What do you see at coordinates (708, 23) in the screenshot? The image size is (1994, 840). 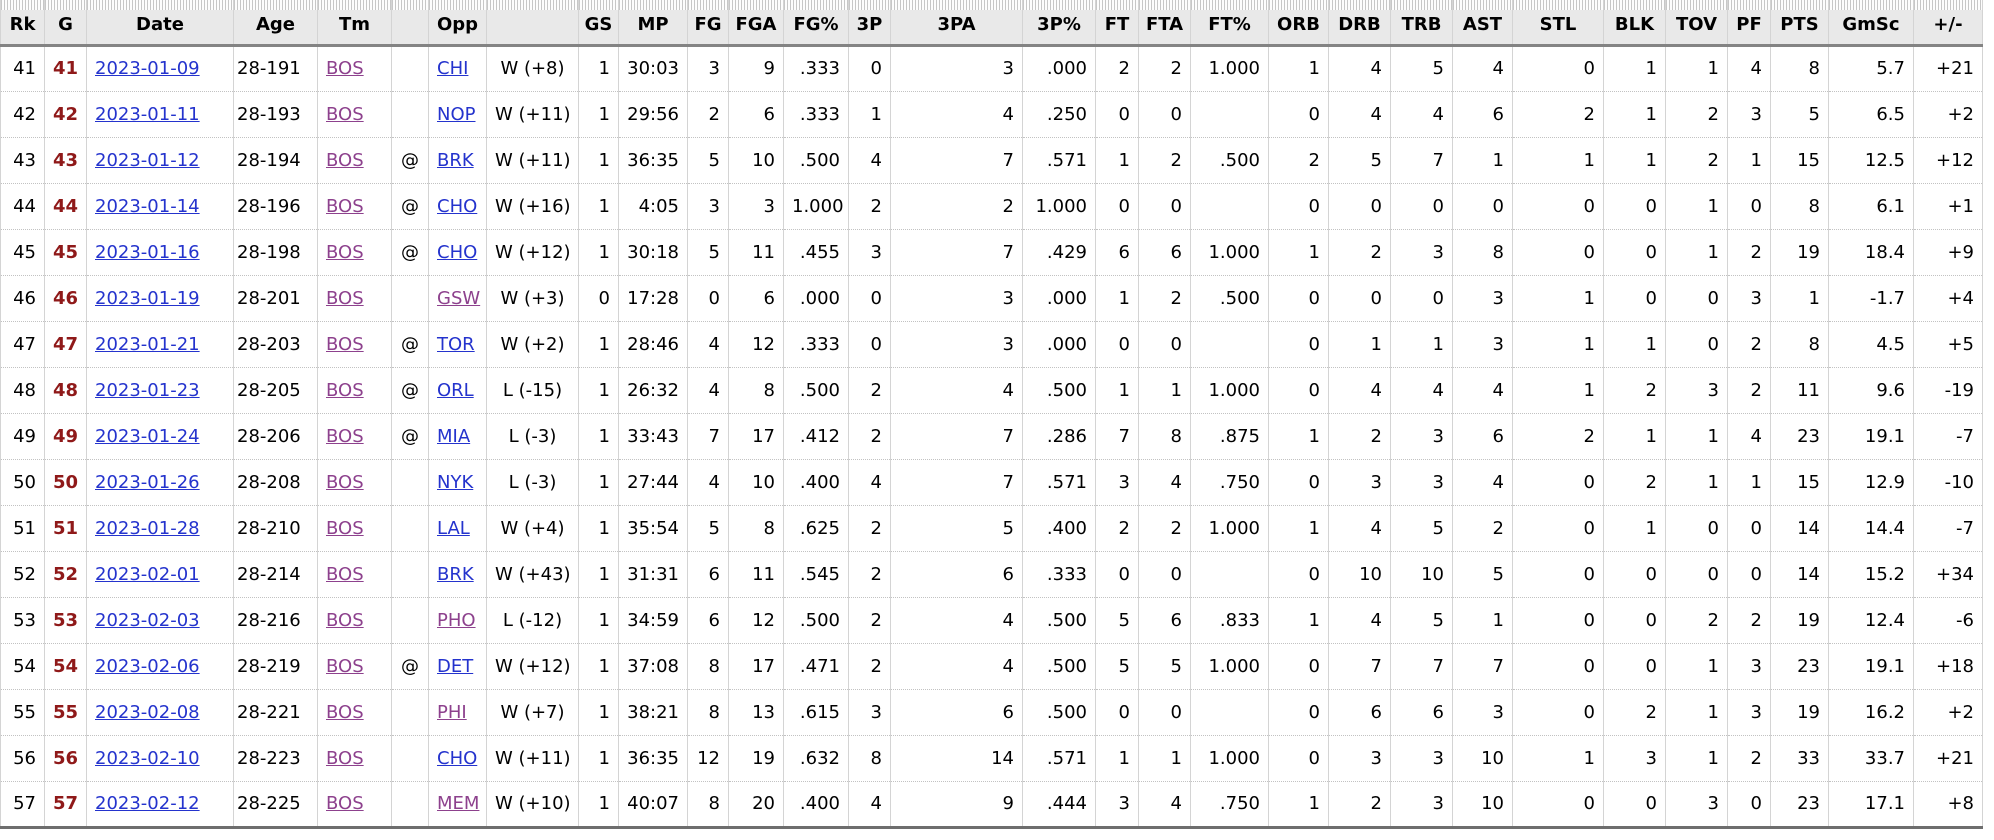 I see `col-header-fg: FG` at bounding box center [708, 23].